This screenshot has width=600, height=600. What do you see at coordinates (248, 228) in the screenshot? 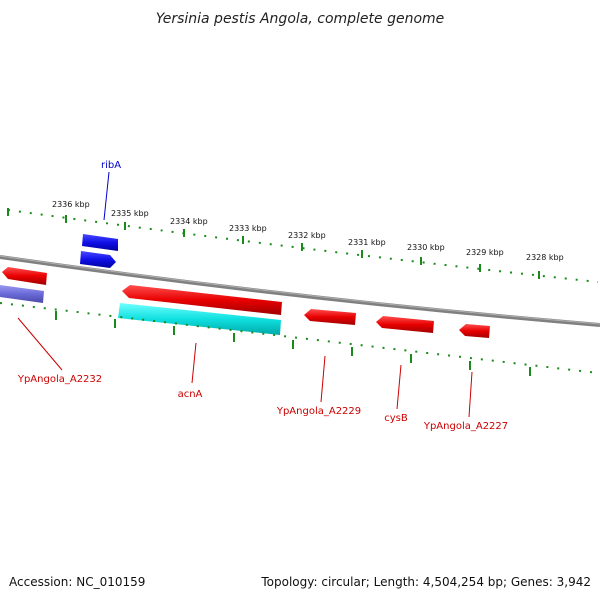
I see `tick-label: 2333 kbp` at bounding box center [248, 228].